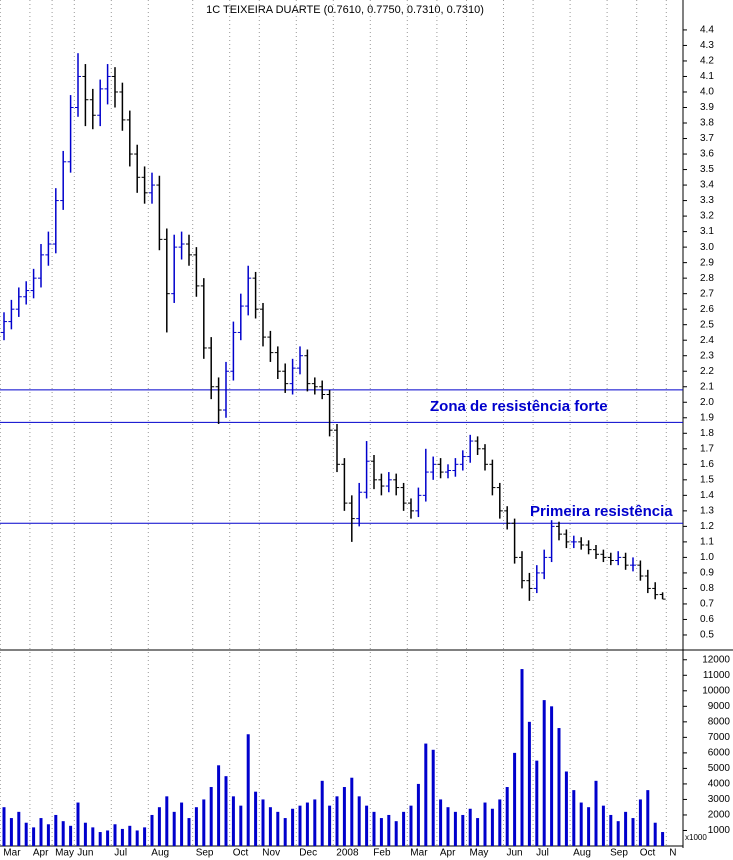  Describe the element at coordinates (707, 123) in the screenshot. I see `y-tick-label: 3.8` at that location.